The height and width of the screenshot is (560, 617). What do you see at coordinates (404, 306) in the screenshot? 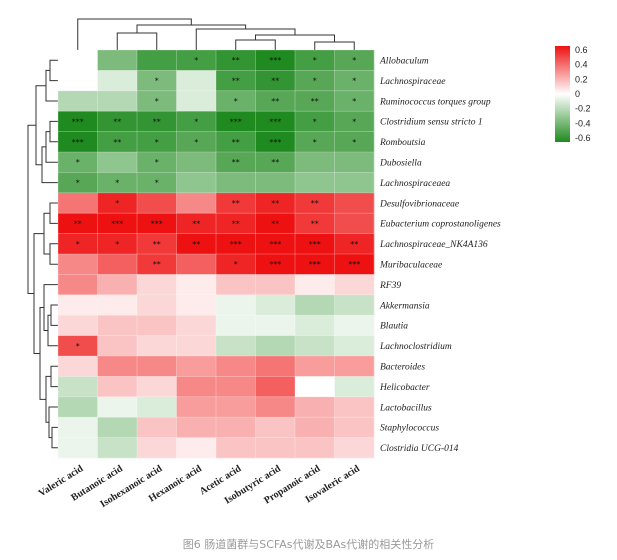
I see `row-label: Akkermansia` at bounding box center [404, 306].